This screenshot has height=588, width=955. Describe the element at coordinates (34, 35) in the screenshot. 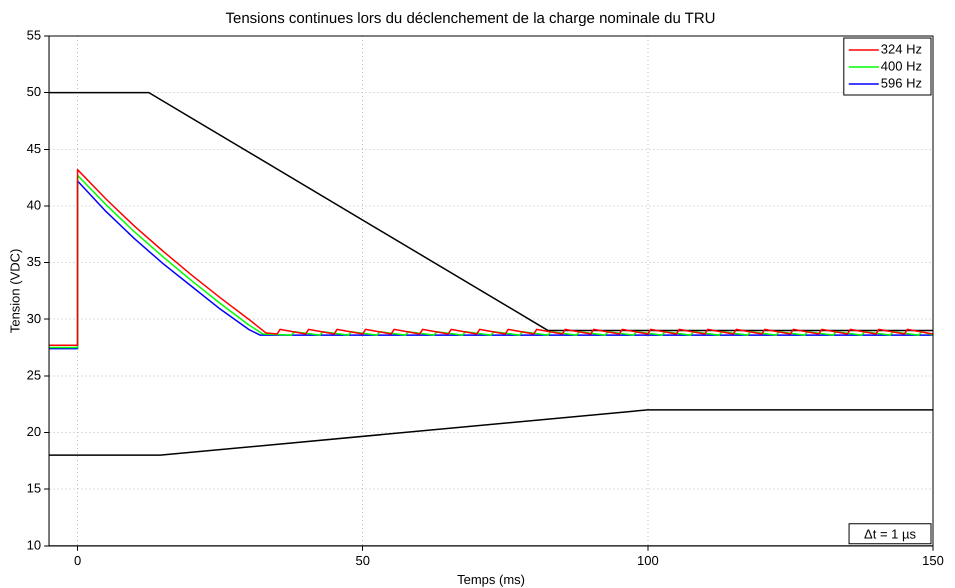

I see `y-tick-label: 55` at that location.